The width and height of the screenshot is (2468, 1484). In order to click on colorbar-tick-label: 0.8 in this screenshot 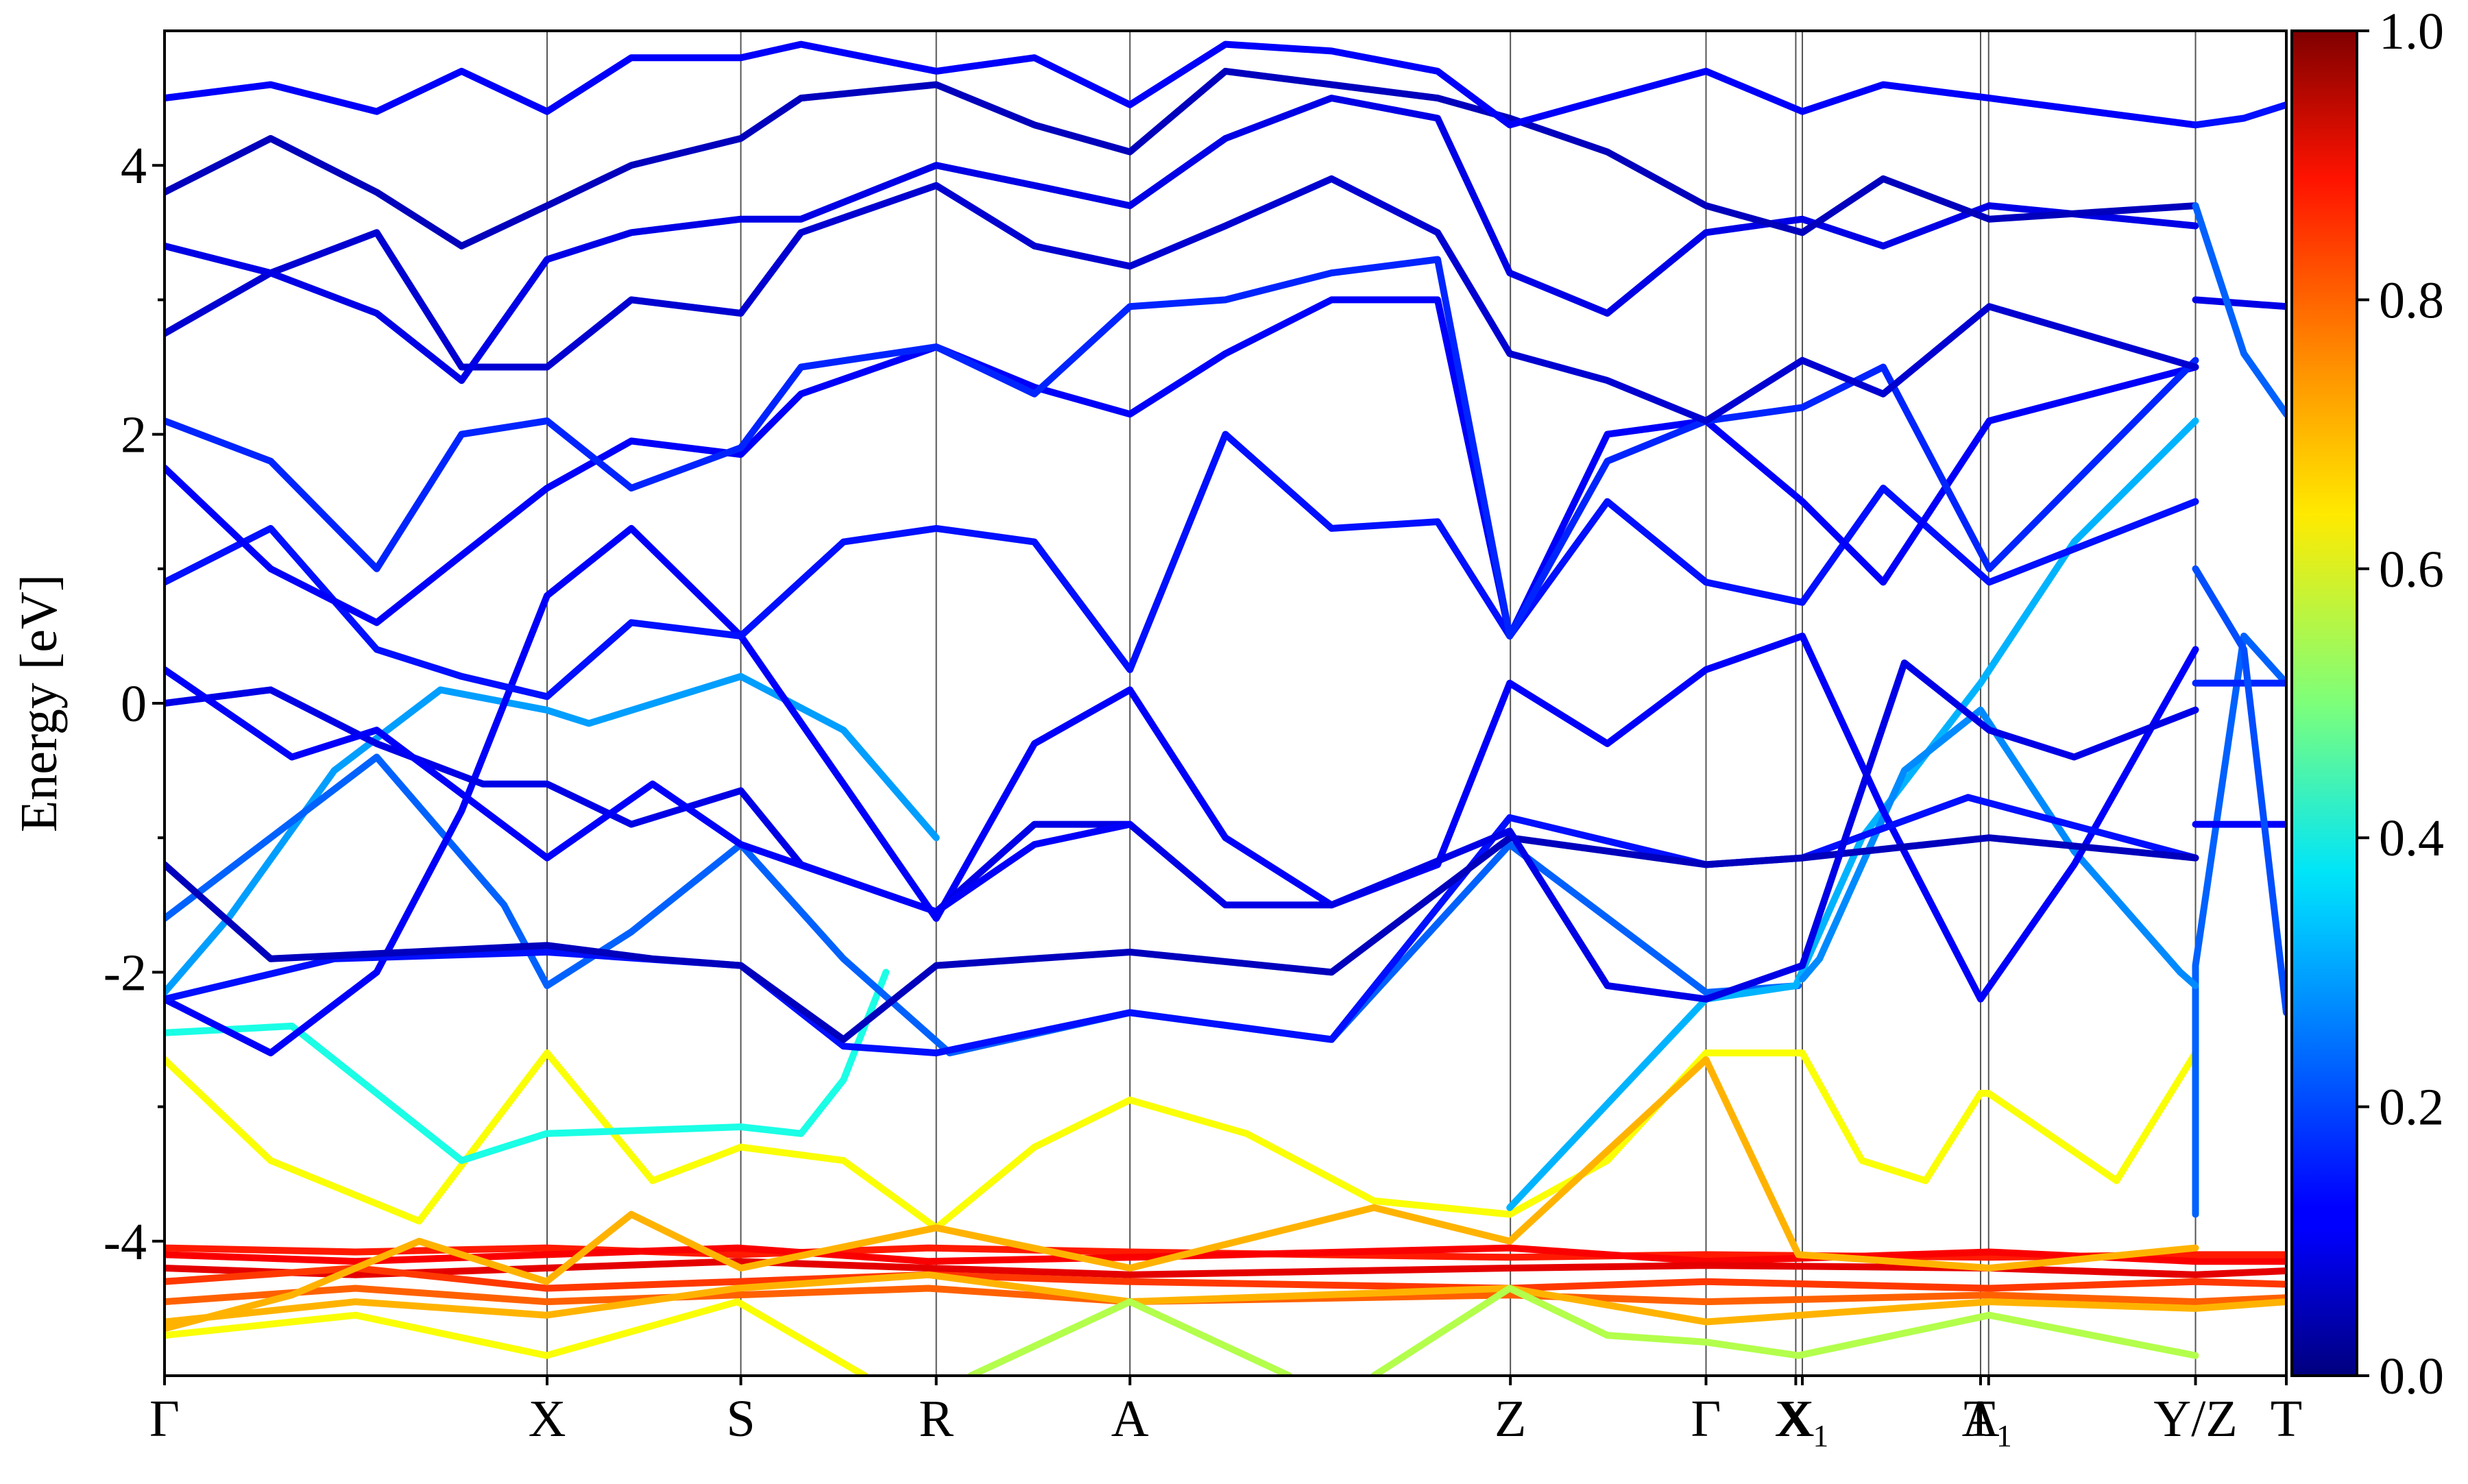, I will do `click(2411, 300)`.